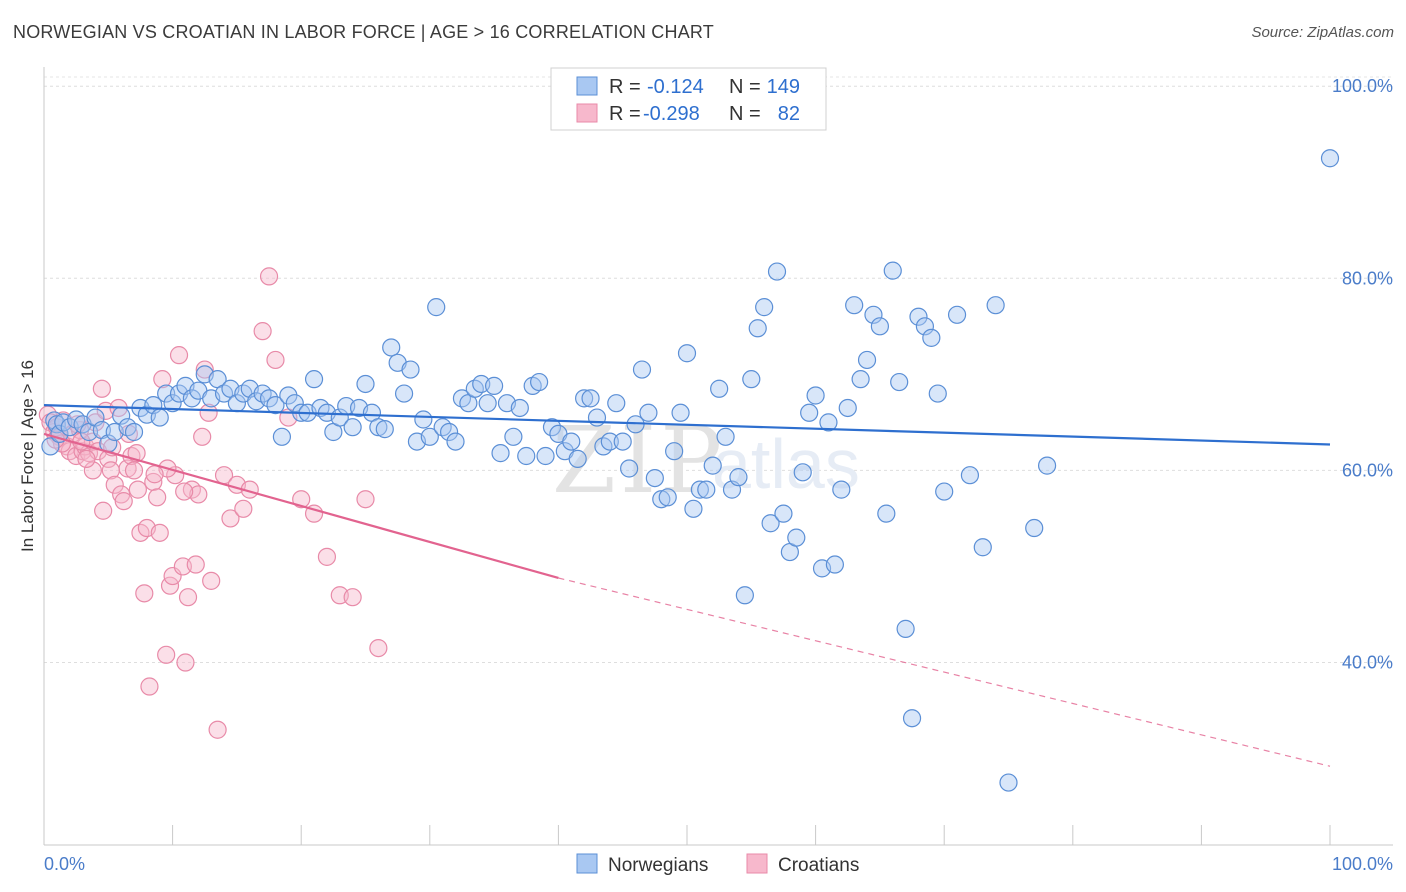 This screenshot has width=1406, height=892. Describe the element at coordinates (818, 865) in the screenshot. I see `bottom-legend-label-croatians: Croatians` at that location.